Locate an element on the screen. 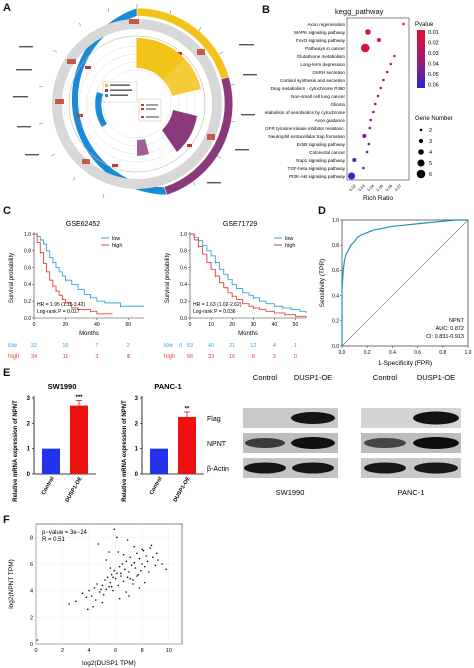 The height and width of the screenshot is (668, 474). km-y-tick: 0.2 is located at coordinates (183, 302).